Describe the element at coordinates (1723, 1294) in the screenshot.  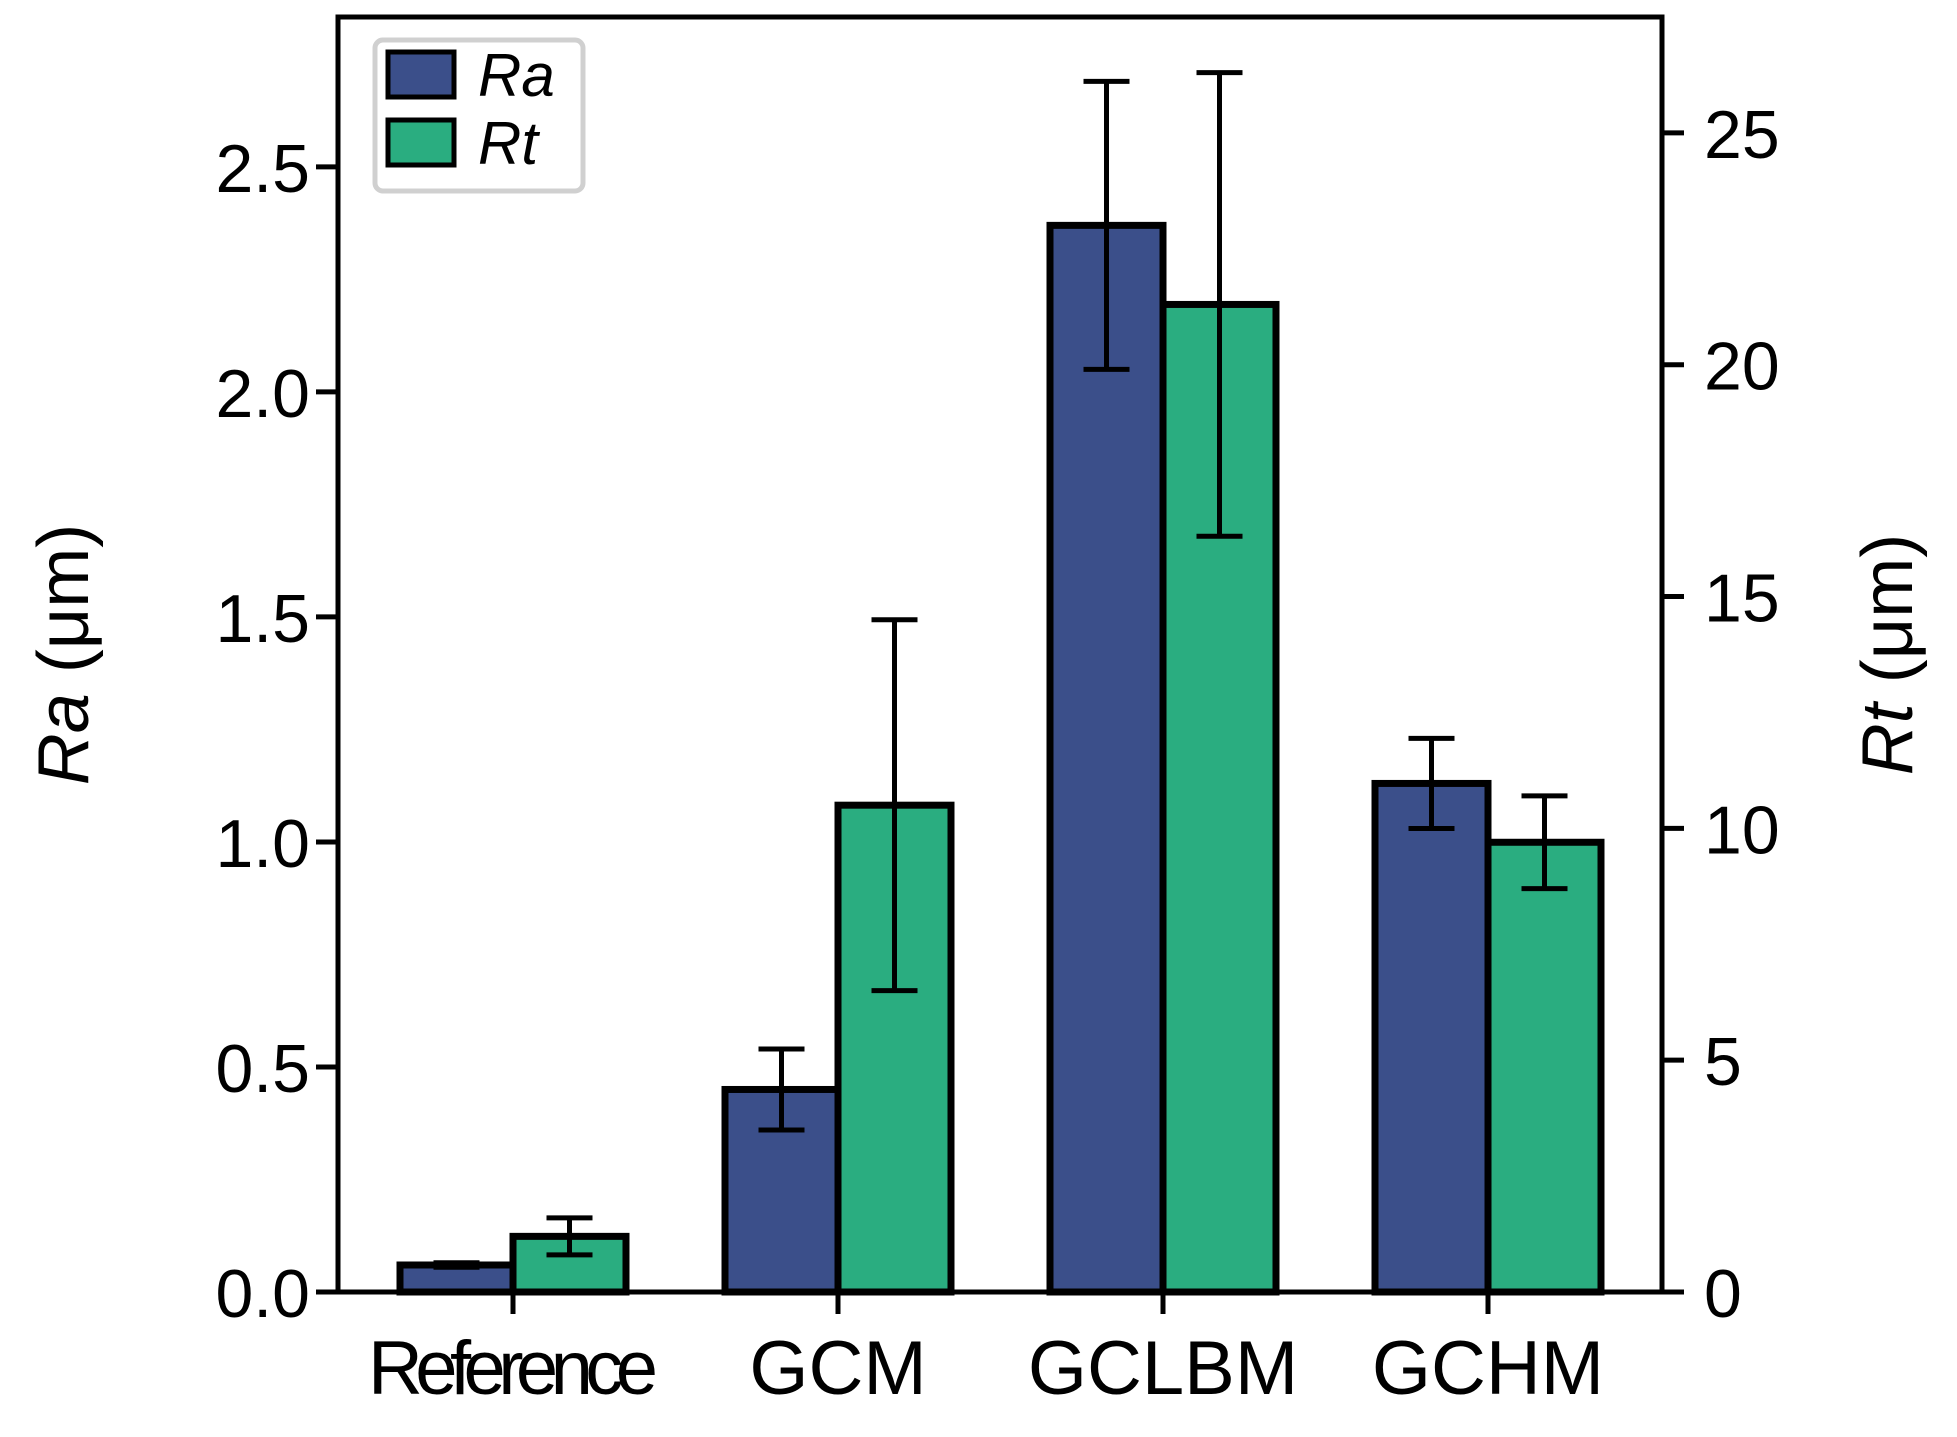
I see `right-tick-label-0: 0` at that location.